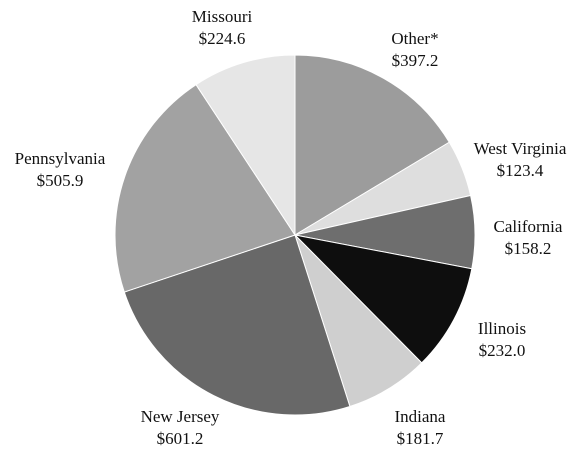 The image size is (570, 457). What do you see at coordinates (222, 38) in the screenshot?
I see `slice-value-label: $224.6` at bounding box center [222, 38].